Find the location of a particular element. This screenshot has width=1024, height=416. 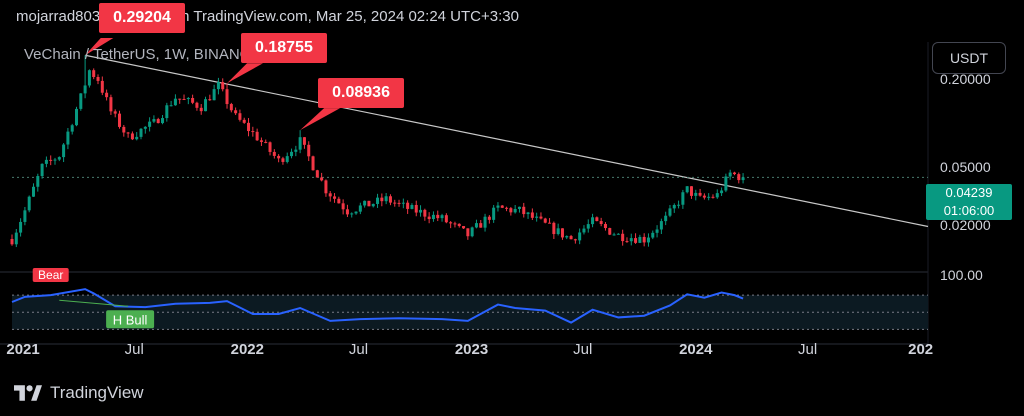

currency-button: USDT is located at coordinates (969, 58).